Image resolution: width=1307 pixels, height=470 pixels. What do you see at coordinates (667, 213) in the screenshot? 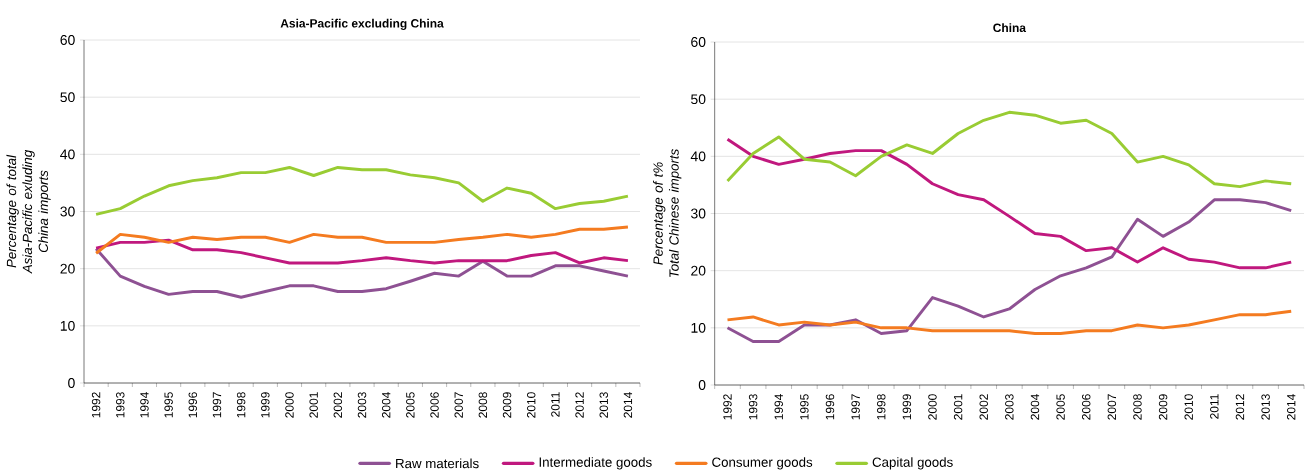
I see `y-axis-title: Percentage of t% Total Chinese imports` at bounding box center [667, 213].